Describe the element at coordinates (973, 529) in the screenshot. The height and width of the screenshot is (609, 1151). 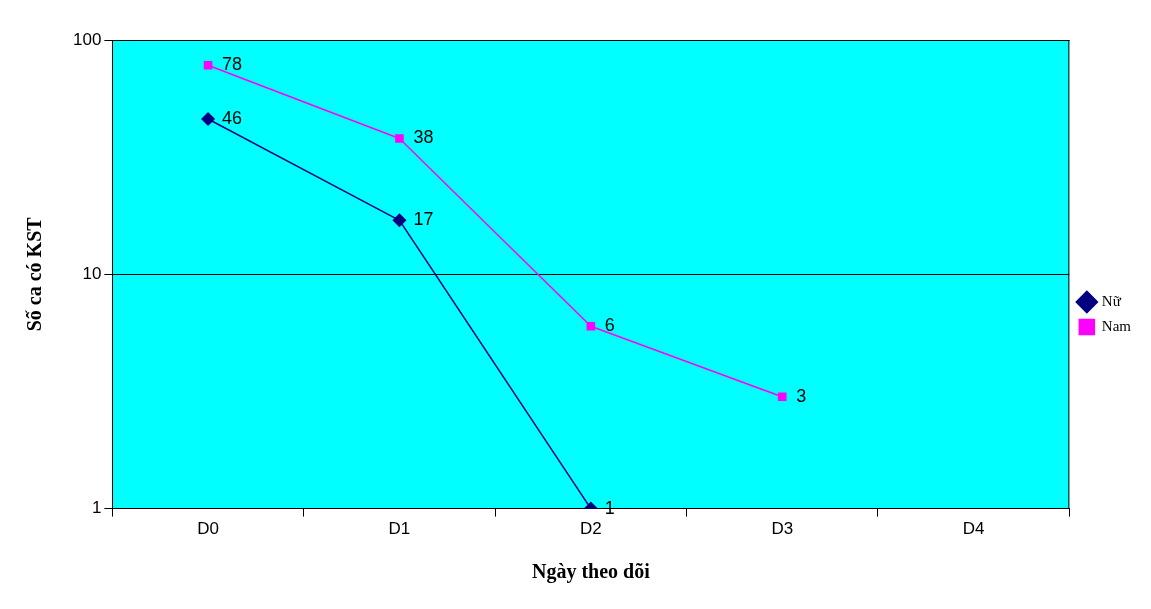
I see `x-tick-label: D4` at that location.